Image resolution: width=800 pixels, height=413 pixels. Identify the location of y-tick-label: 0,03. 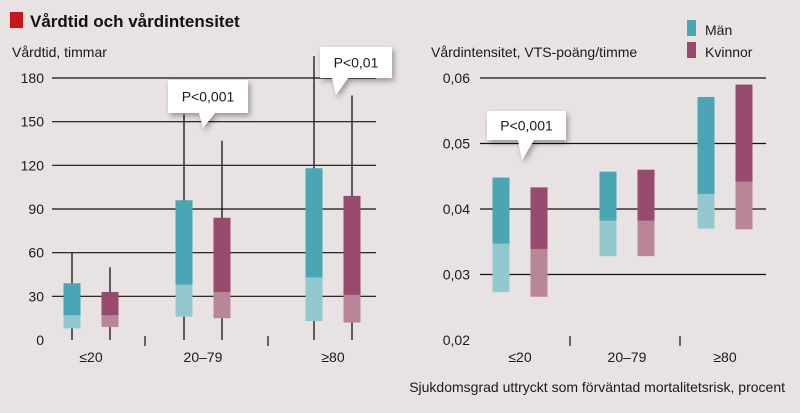
(456, 275).